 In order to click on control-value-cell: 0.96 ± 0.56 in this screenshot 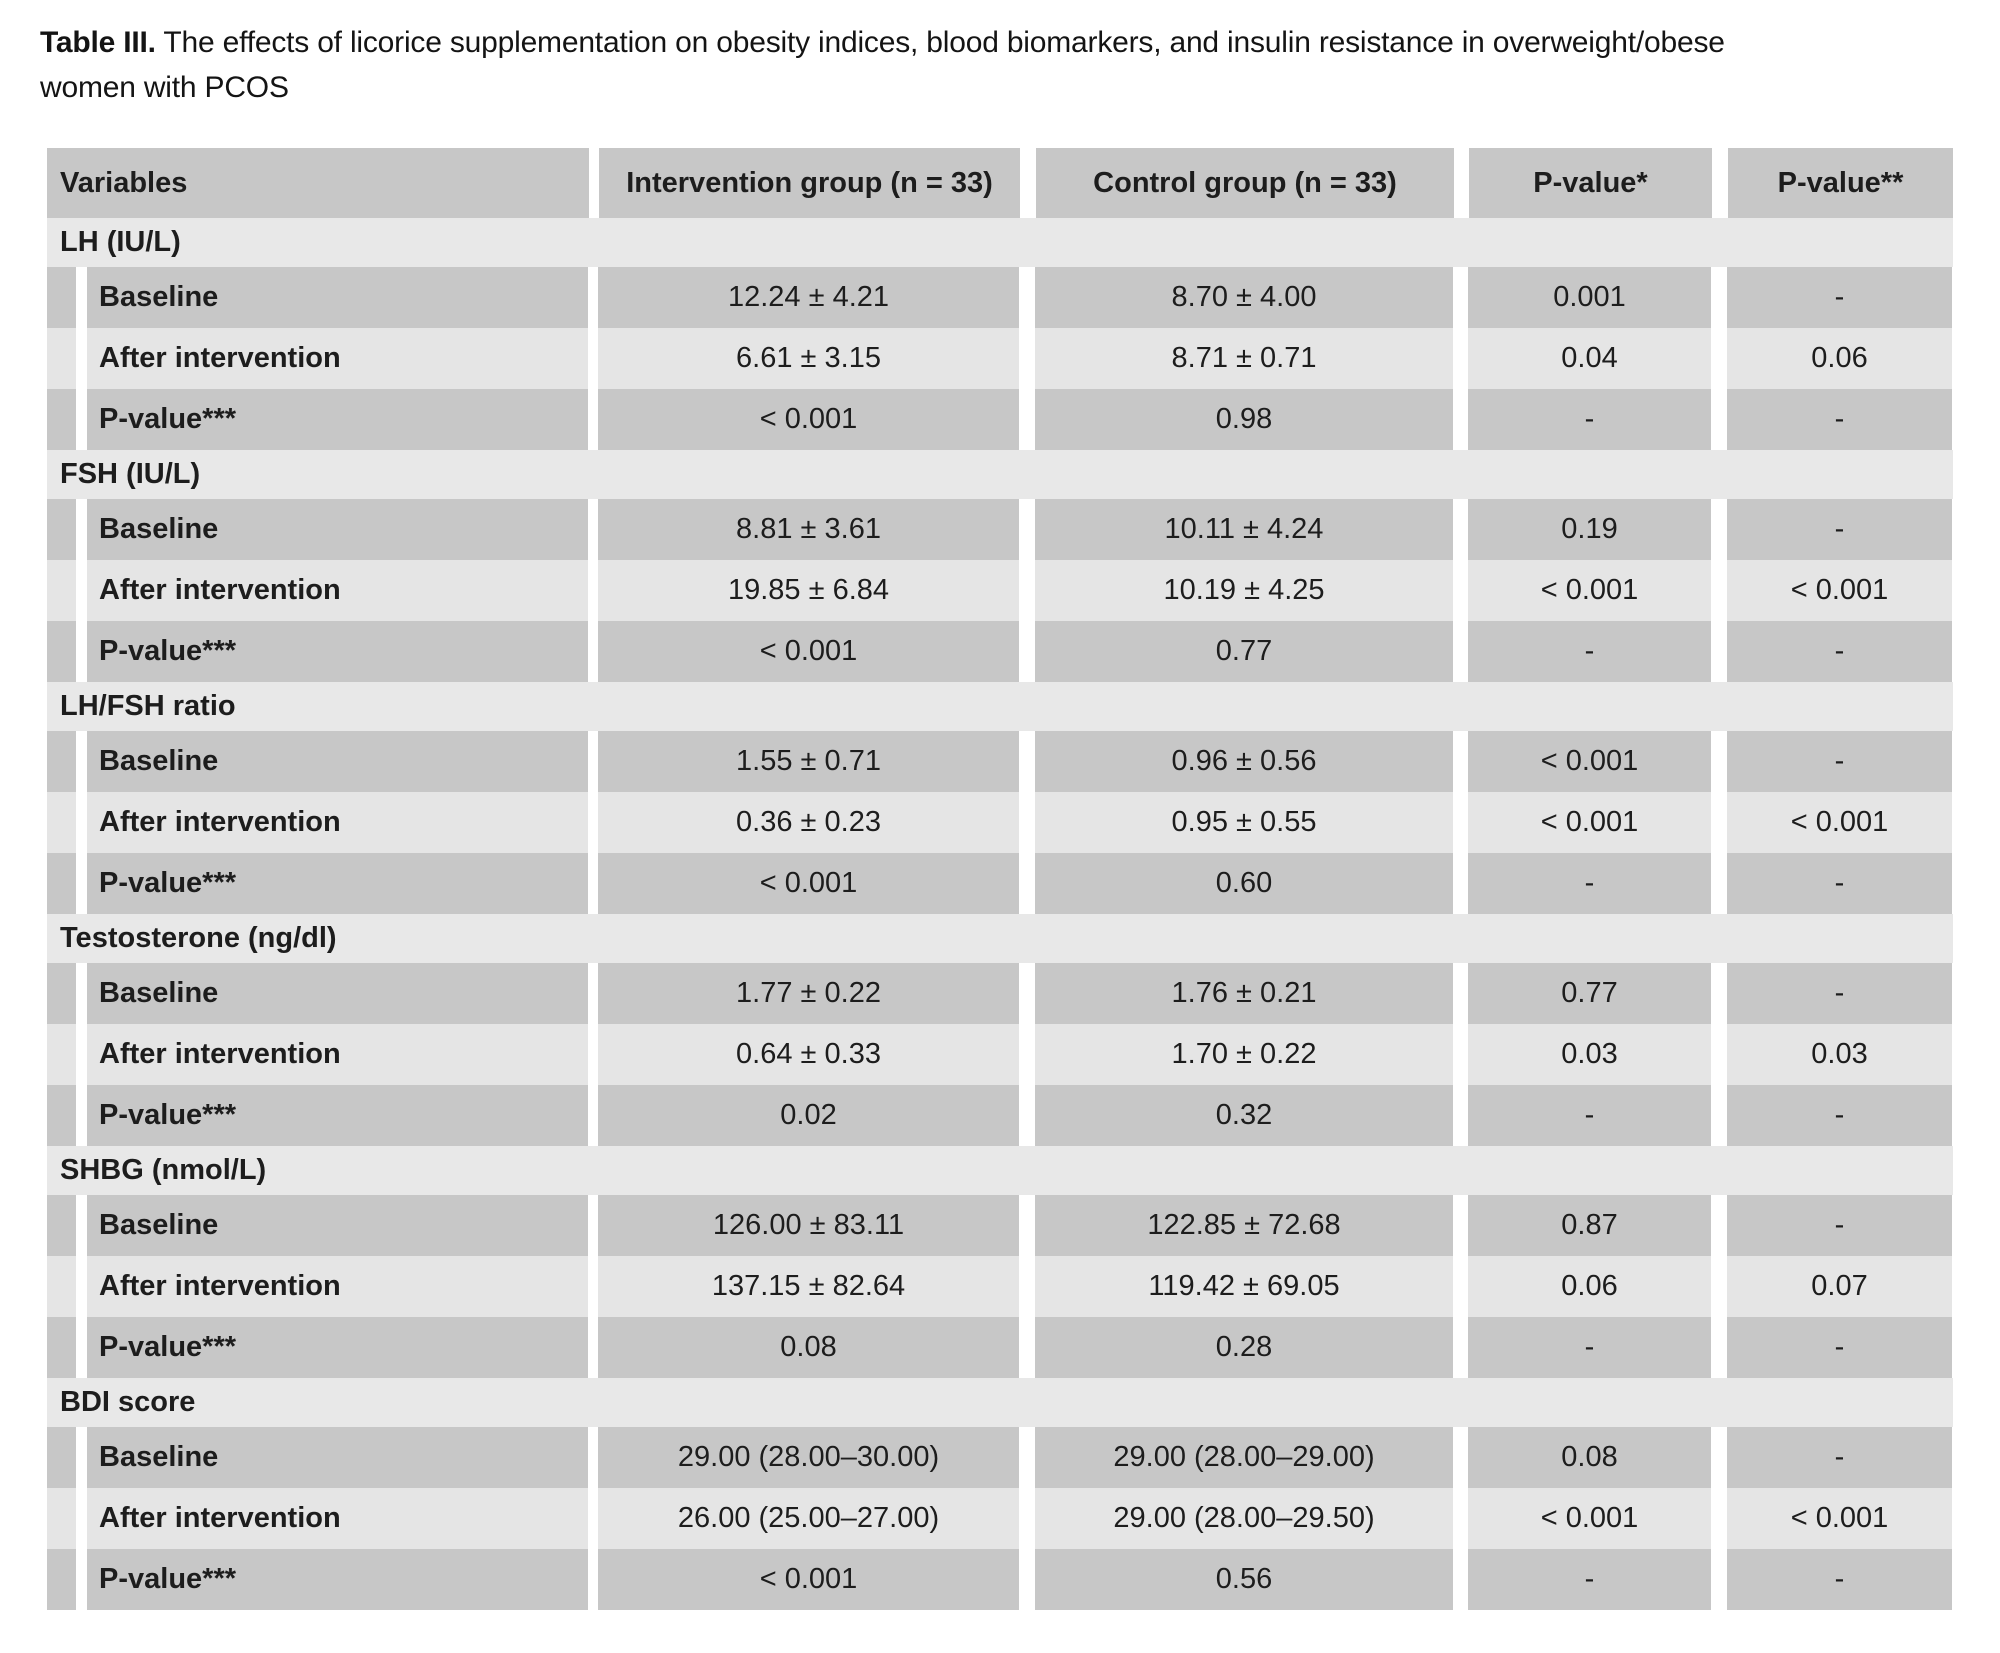, I will do `click(1244, 761)`.